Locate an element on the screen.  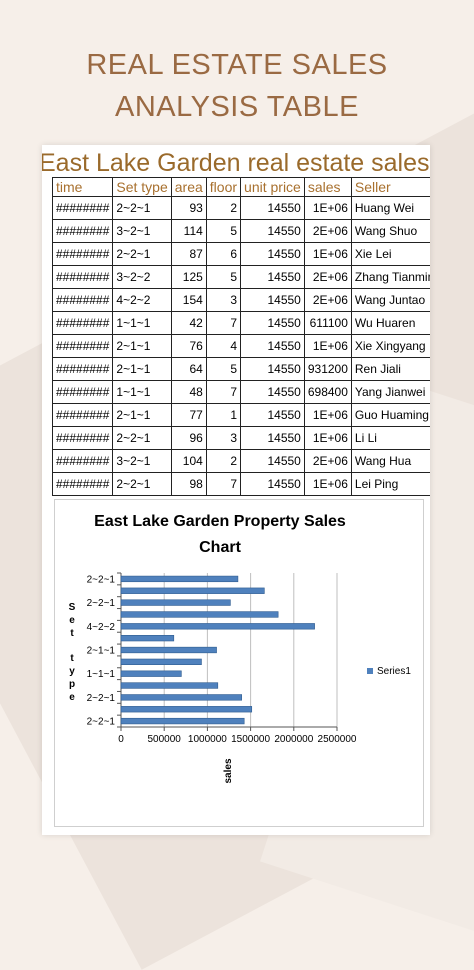
table-row: ######## 2~1~1 77 1 14550 1E+06 Guo Huaming is located at coordinates (240, 415).